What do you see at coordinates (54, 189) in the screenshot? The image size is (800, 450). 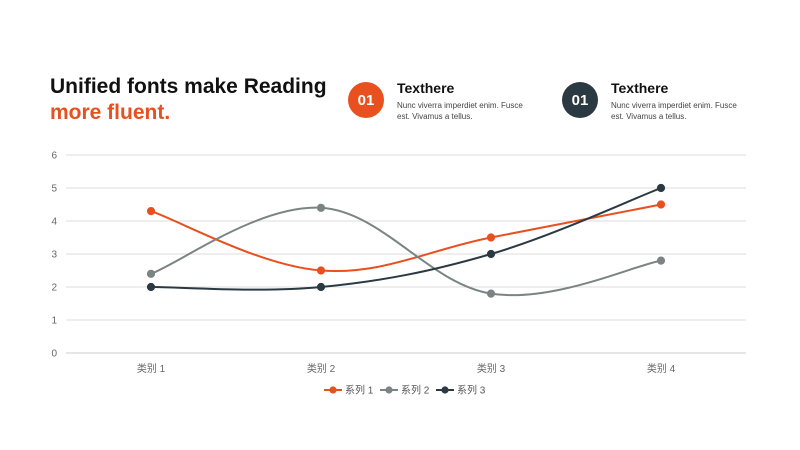 I see `y-tick-label: 5` at bounding box center [54, 189].